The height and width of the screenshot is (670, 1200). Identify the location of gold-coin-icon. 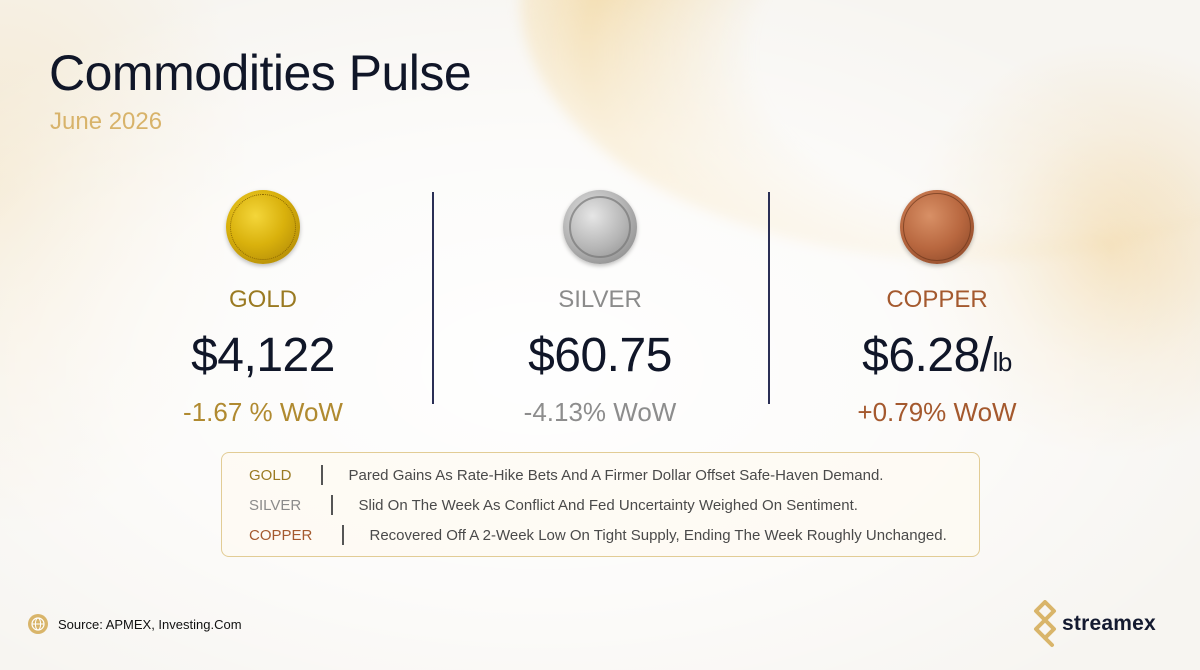
(263, 227).